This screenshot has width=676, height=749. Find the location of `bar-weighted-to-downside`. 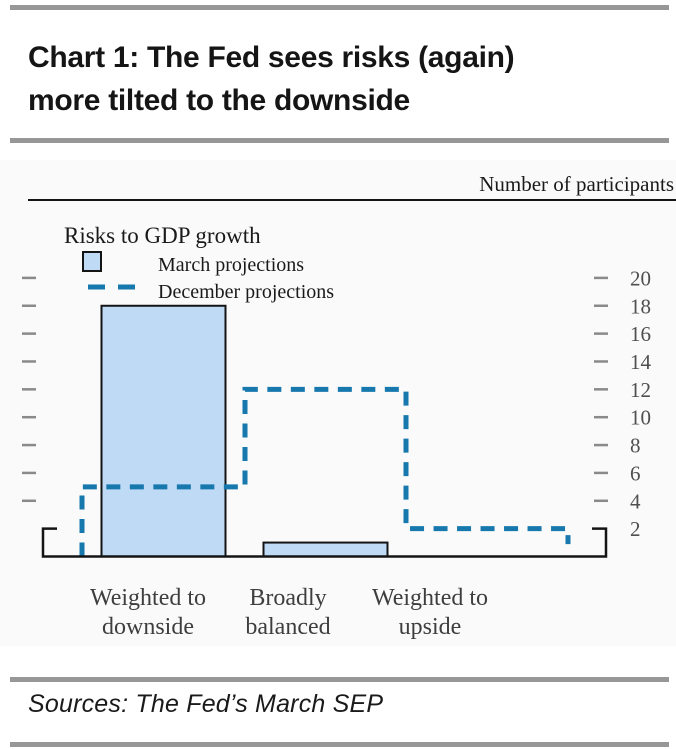

bar-weighted-to-downside is located at coordinates (163, 431).